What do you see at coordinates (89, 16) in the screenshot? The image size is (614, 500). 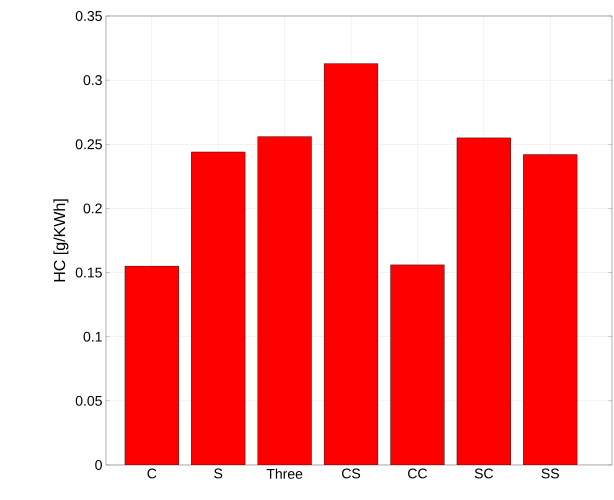 I see `y-tick-label: 0.35` at bounding box center [89, 16].